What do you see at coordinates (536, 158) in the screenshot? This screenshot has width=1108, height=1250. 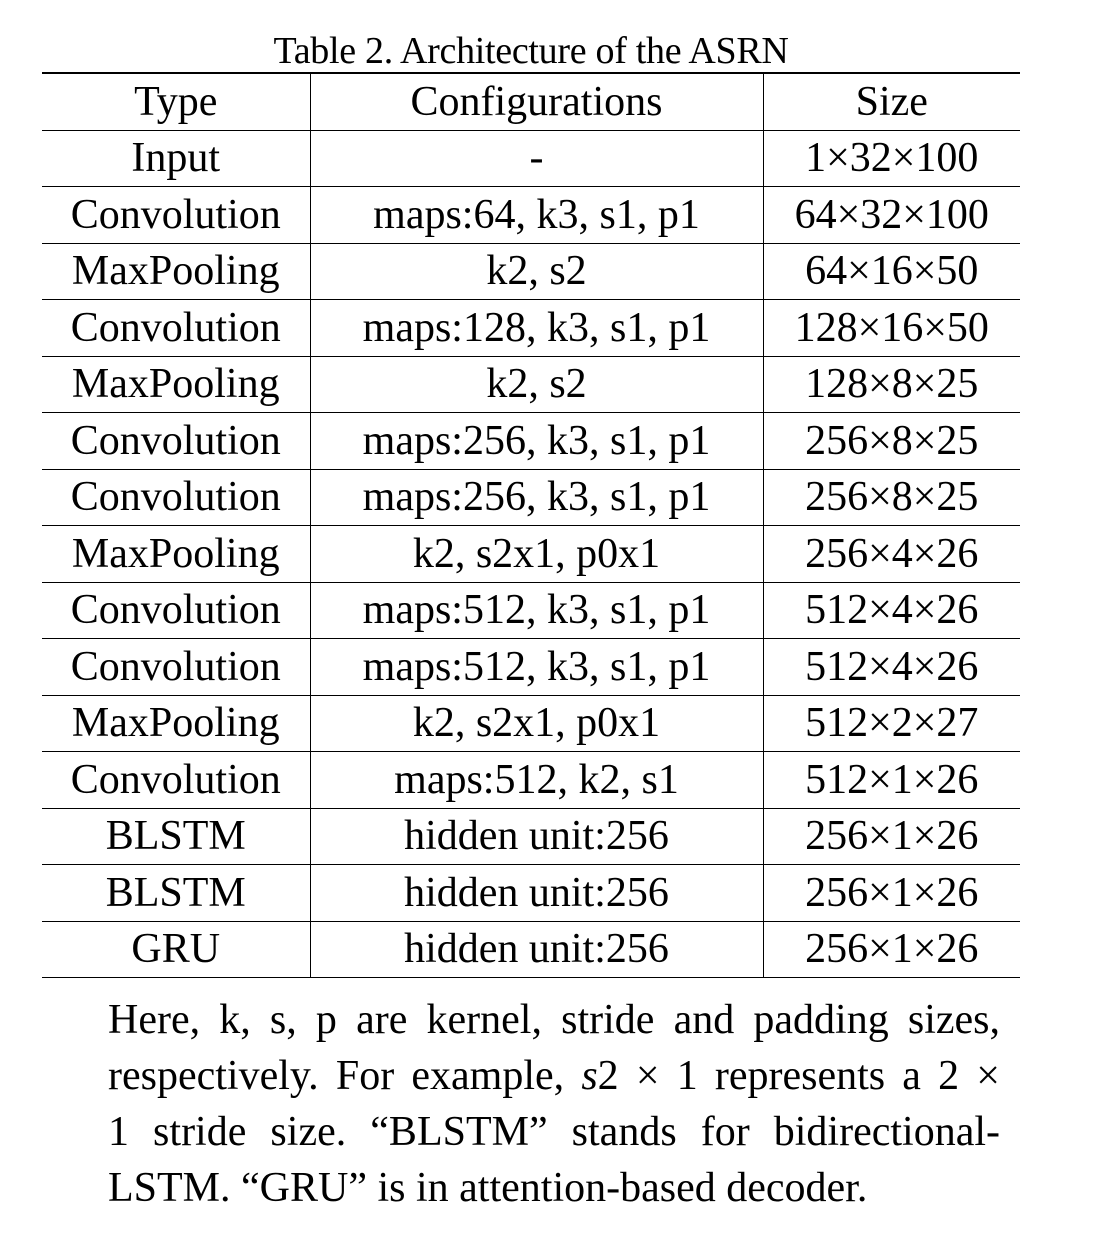 I see `cell-configuration: -` at bounding box center [536, 158].